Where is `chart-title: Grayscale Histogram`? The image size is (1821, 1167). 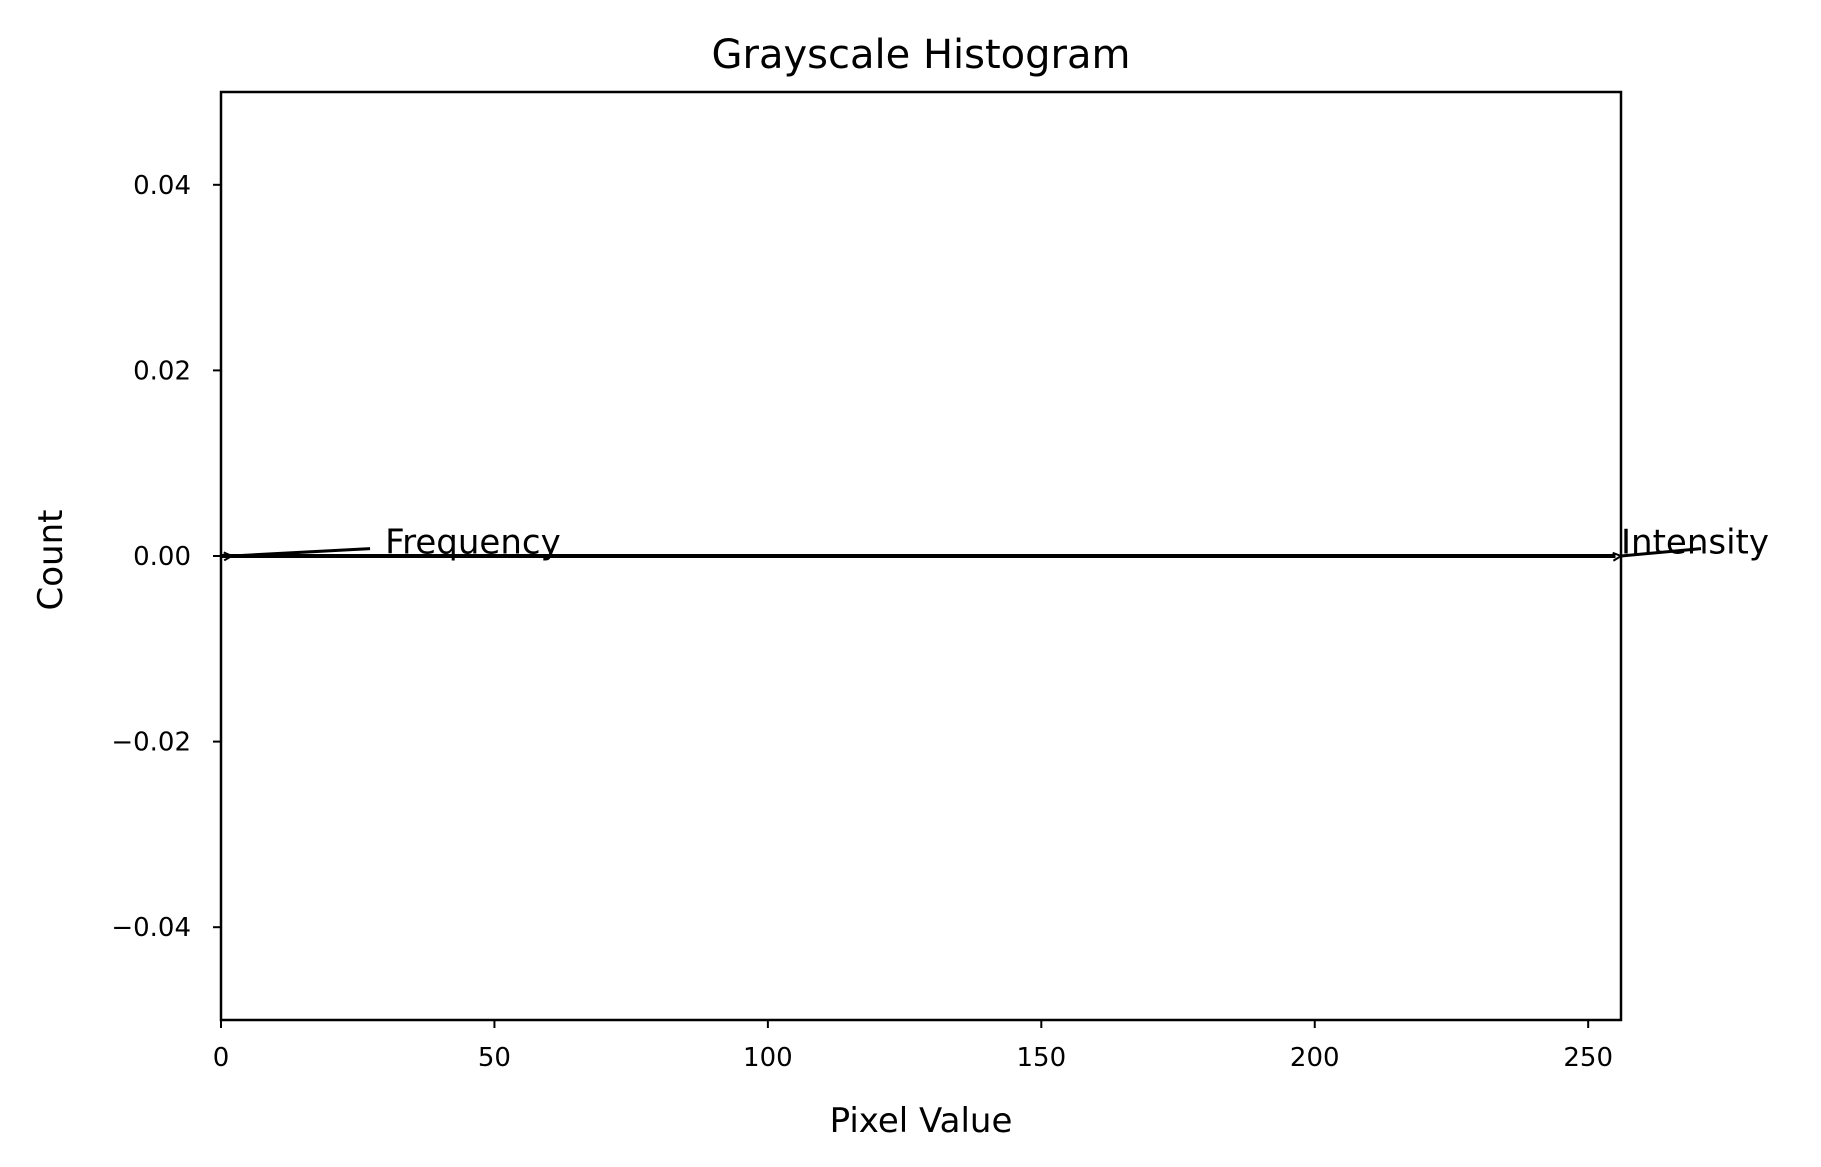 chart-title: Grayscale Histogram is located at coordinates (921, 55).